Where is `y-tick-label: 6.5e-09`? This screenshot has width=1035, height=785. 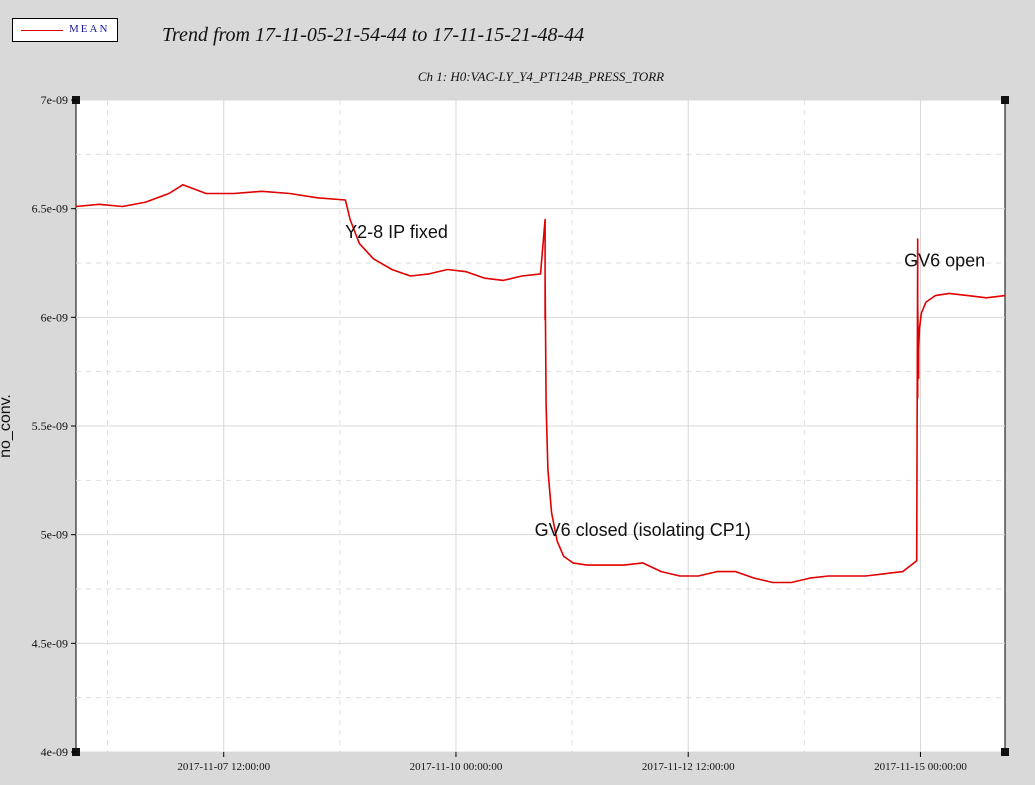 y-tick-label: 6.5e-09 is located at coordinates (50, 209).